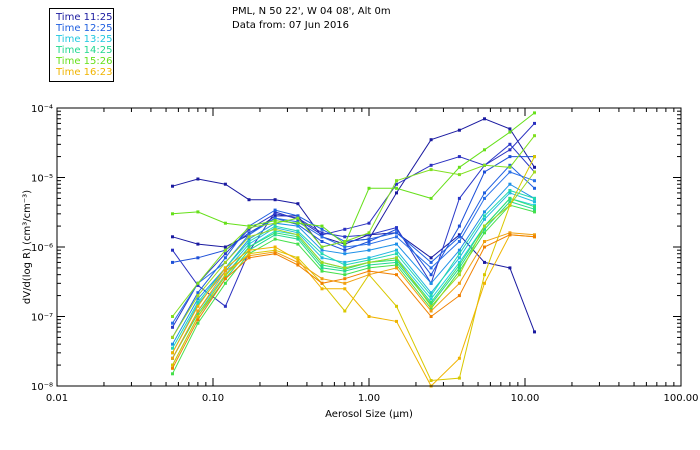 The width and height of the screenshot is (700, 450). I want to click on legend-item-1: Time 11:25, so click(84, 17).